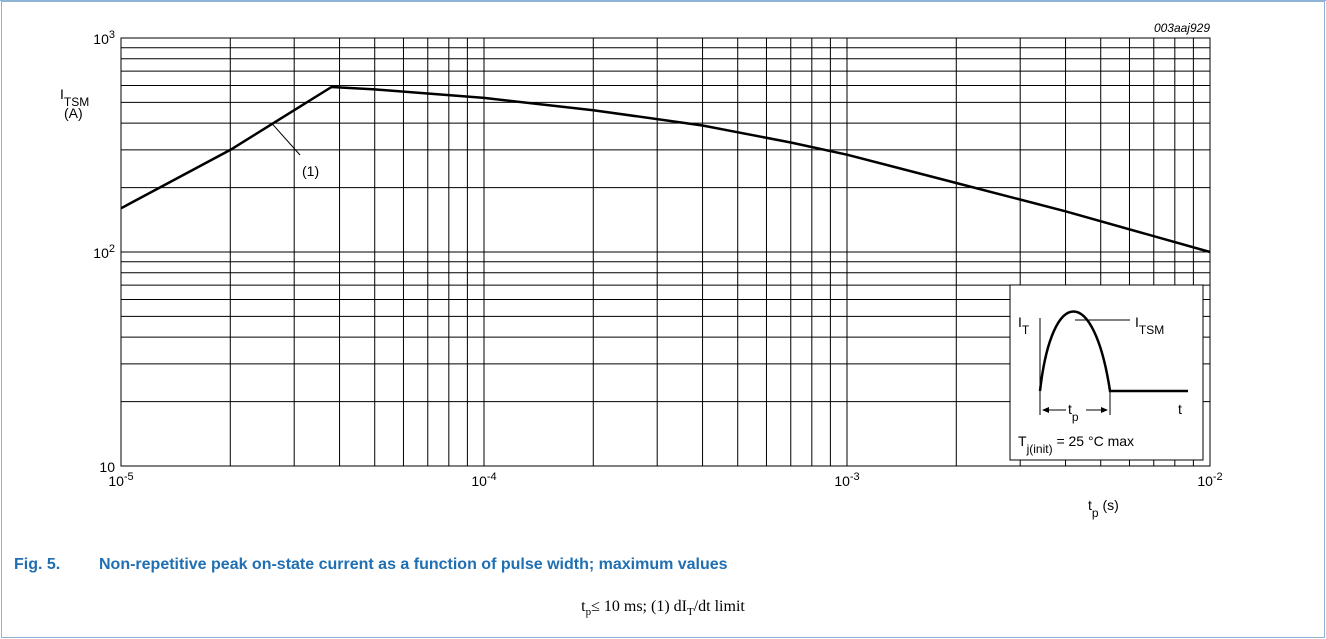  I want to click on x-tick-label: 10⁻⁴, so click(483, 480).